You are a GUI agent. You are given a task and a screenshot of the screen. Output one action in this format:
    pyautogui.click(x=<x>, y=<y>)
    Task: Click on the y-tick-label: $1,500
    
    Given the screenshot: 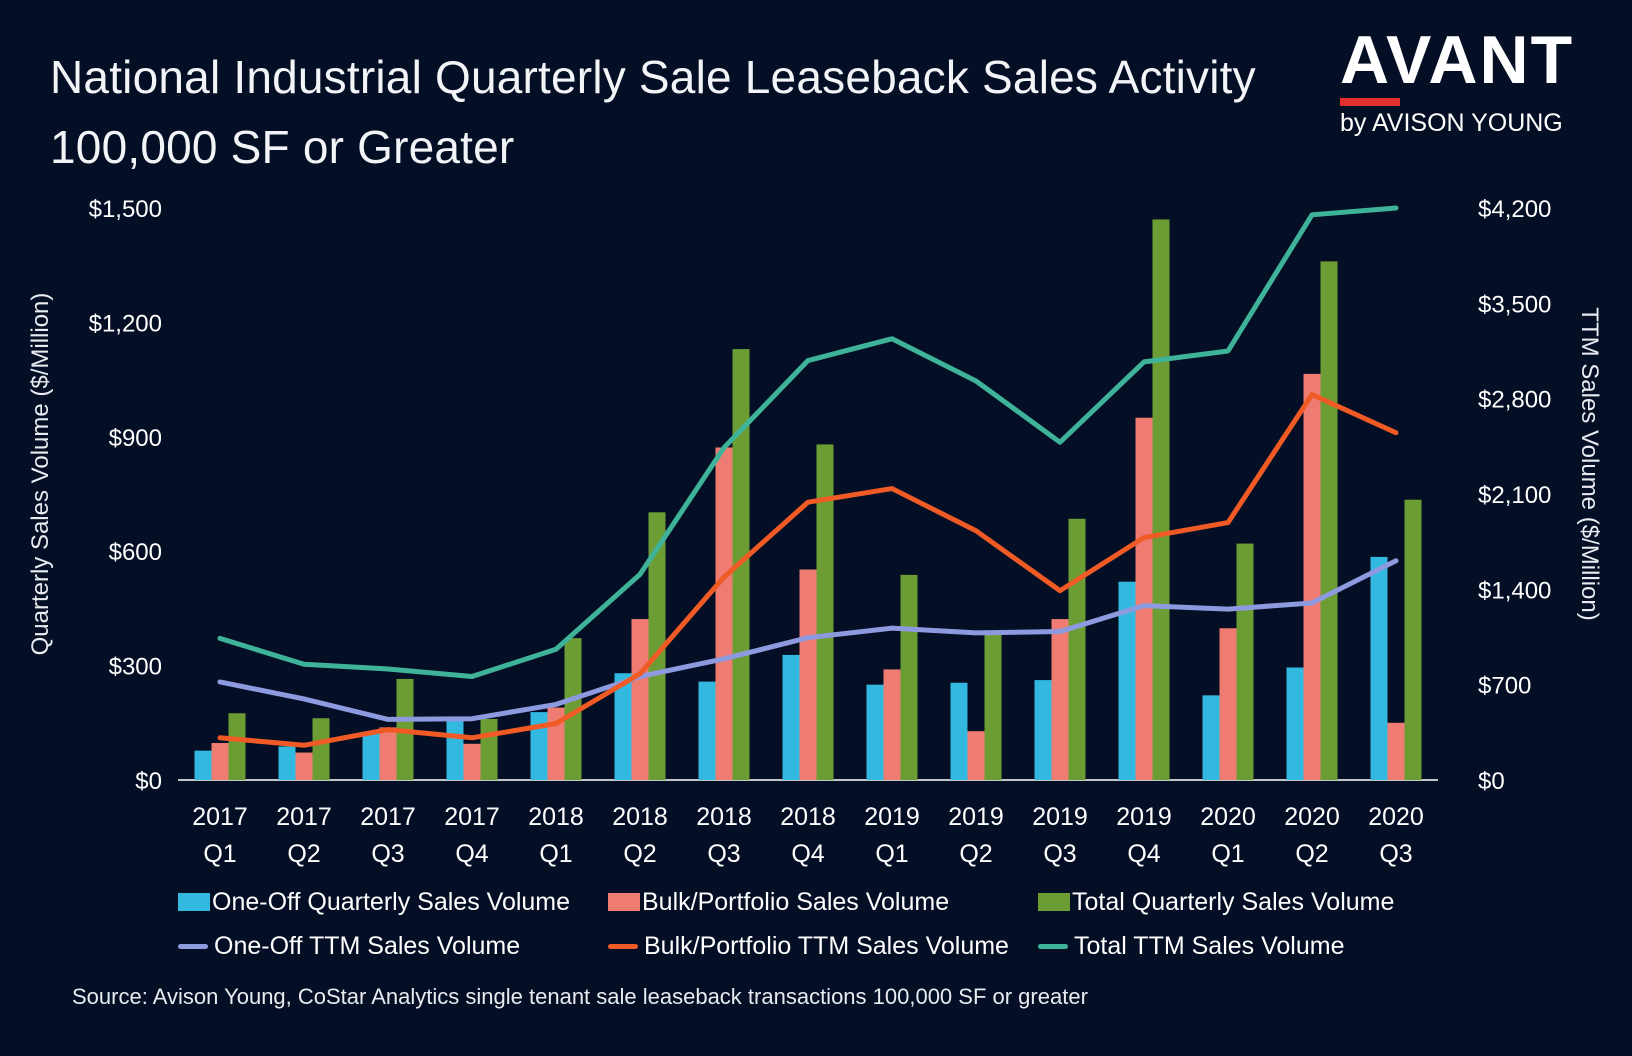 What is the action you would take?
    pyautogui.click(x=125, y=209)
    